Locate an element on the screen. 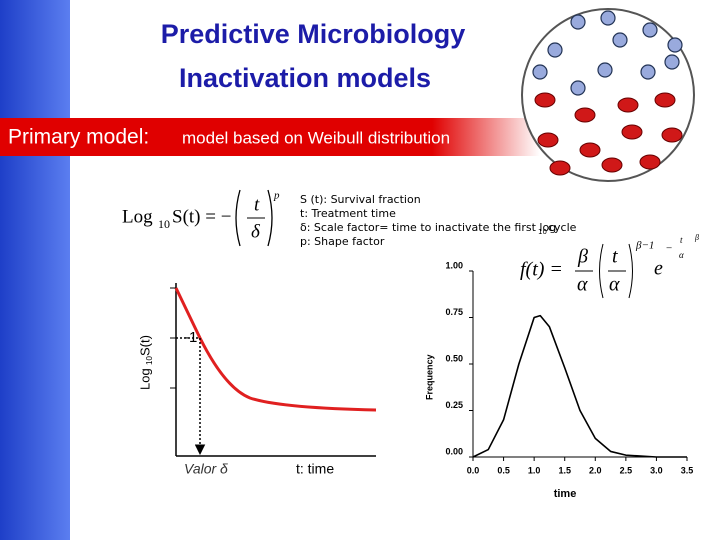 This screenshot has width=720, height=540. deq-t: t is located at coordinates (615, 257).